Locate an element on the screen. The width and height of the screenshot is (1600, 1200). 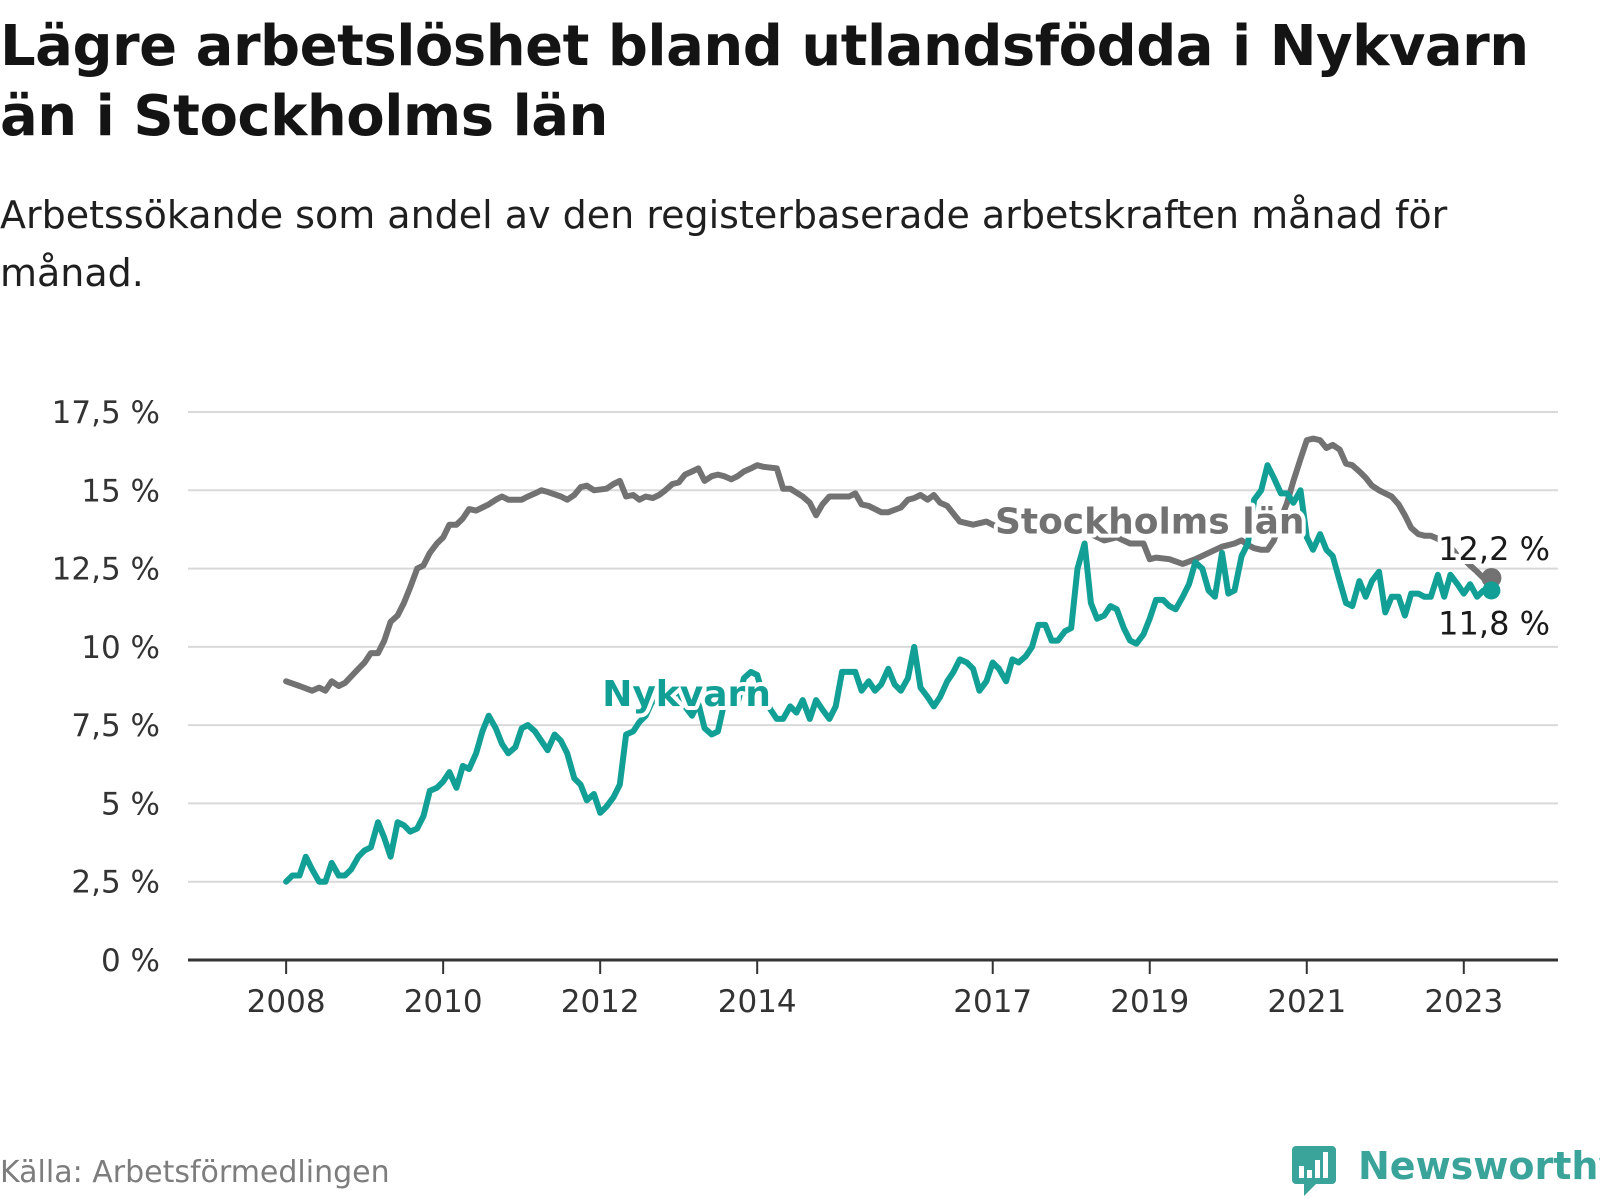
x-tick-label: 2019 is located at coordinates (1149, 1002).